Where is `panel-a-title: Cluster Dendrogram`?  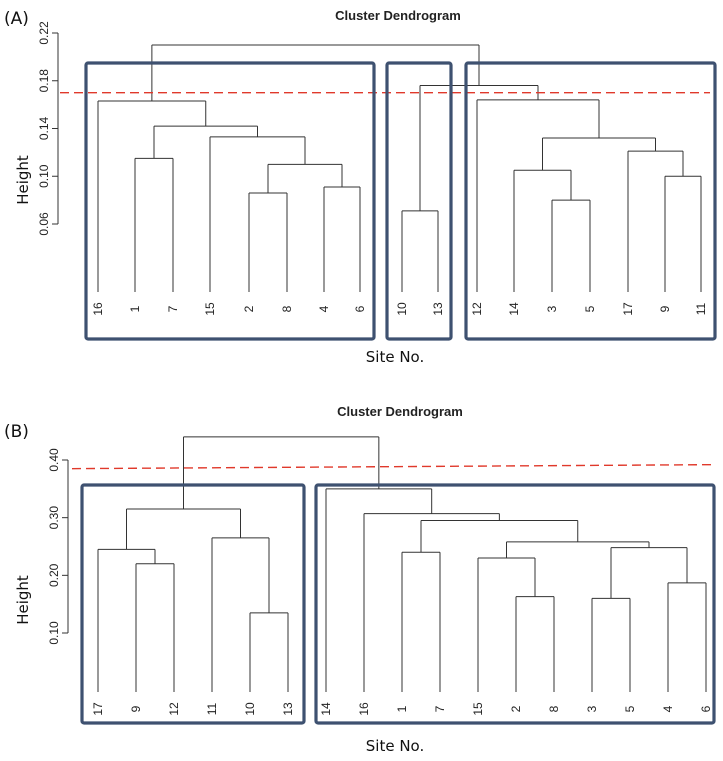 panel-a-title: Cluster Dendrogram is located at coordinates (398, 15).